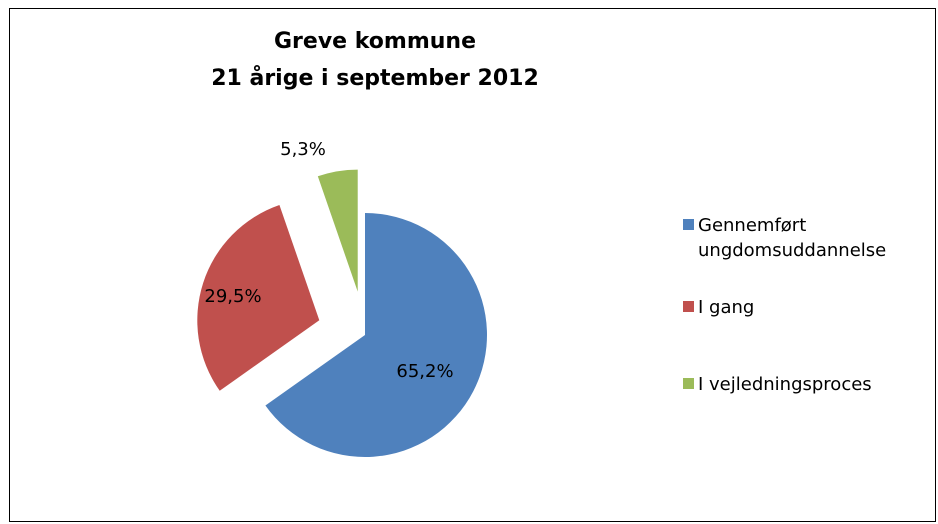 This screenshot has height=524, width=938. I want to click on legend-label: I gang, so click(726, 307).